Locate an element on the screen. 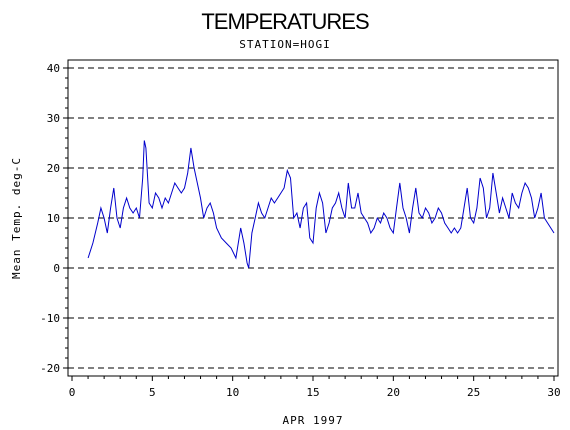 This screenshot has height=430, width=570. y-tick-label: 20 is located at coordinates (53, 168).